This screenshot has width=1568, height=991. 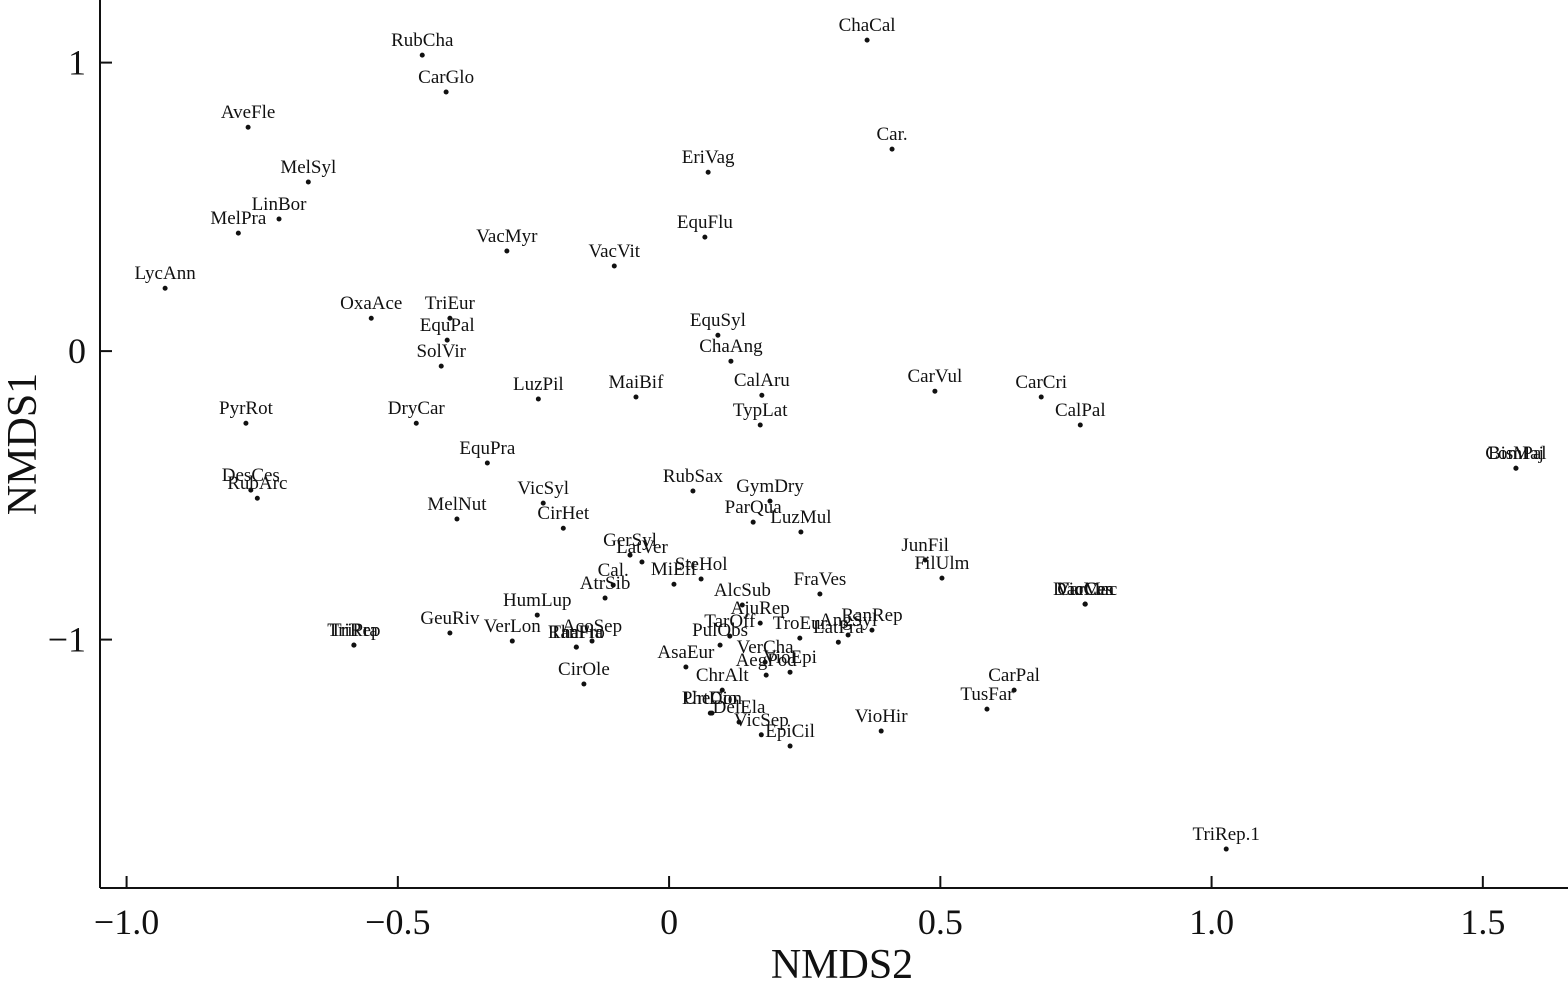 What do you see at coordinates (450, 618) in the screenshot?
I see `point-label: GeuRiv` at bounding box center [450, 618].